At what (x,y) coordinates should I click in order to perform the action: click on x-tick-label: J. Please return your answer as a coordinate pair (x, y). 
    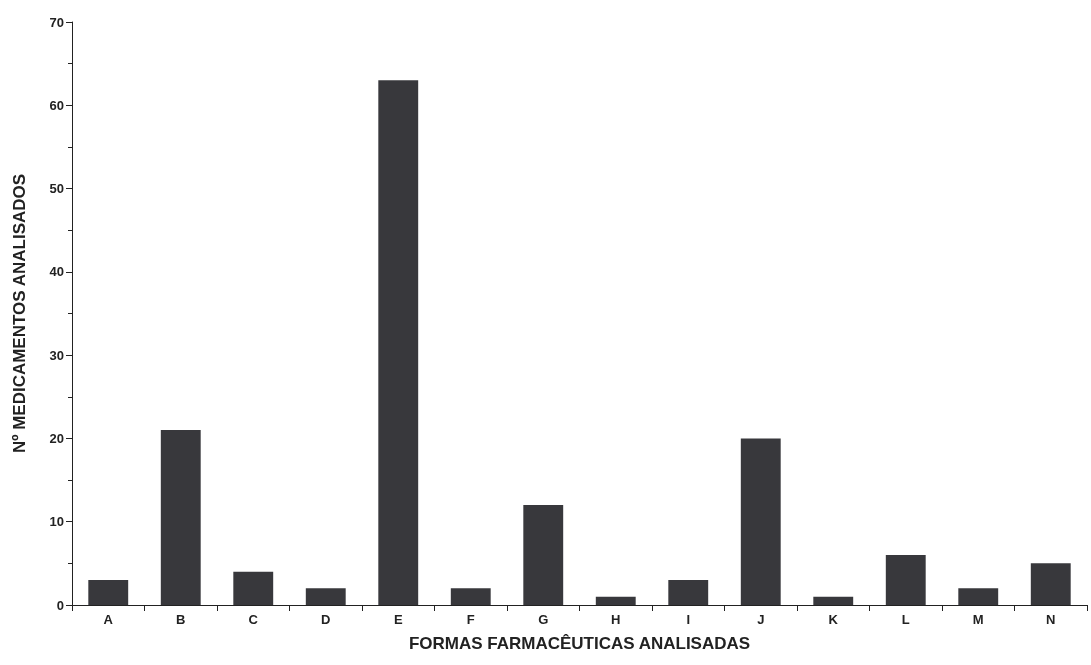
    Looking at the image, I should click on (761, 619).